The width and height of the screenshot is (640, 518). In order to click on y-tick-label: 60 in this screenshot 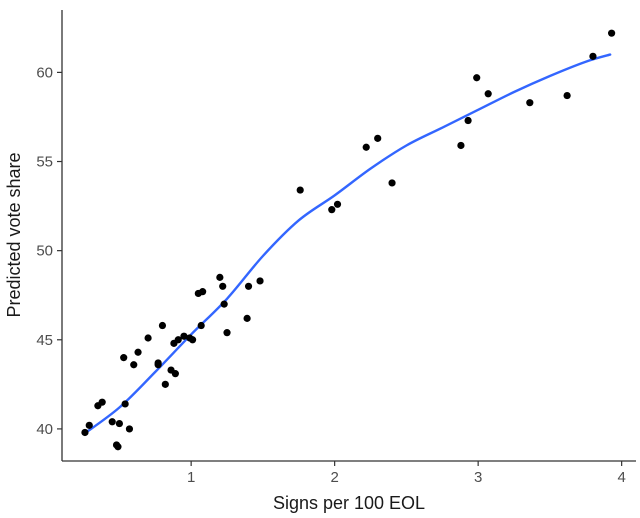, I will do `click(44, 72)`.